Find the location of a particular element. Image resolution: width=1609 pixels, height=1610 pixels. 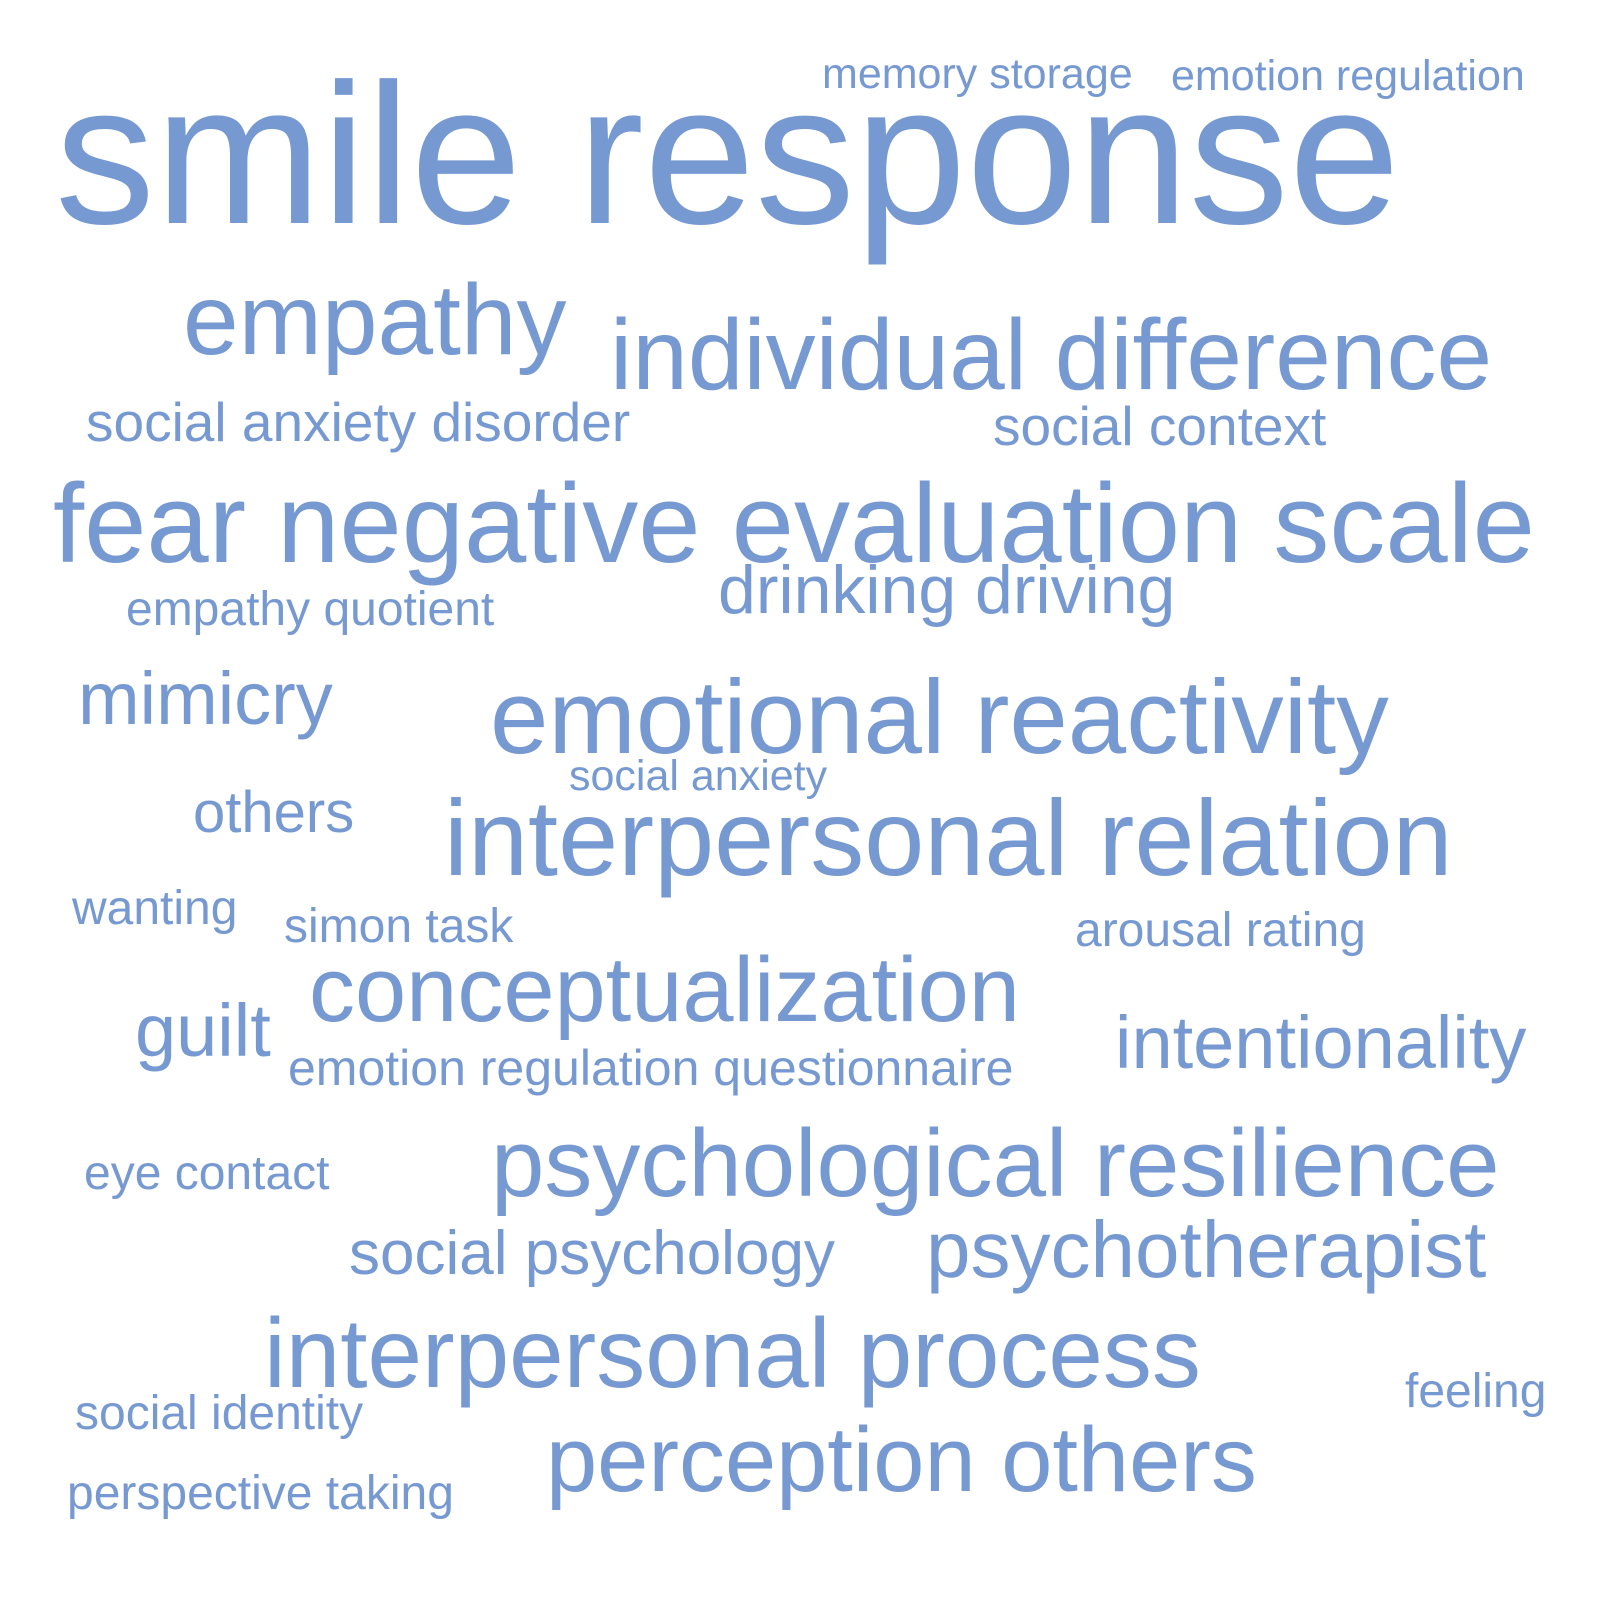

word-social-identity: social identity is located at coordinates (219, 1413).